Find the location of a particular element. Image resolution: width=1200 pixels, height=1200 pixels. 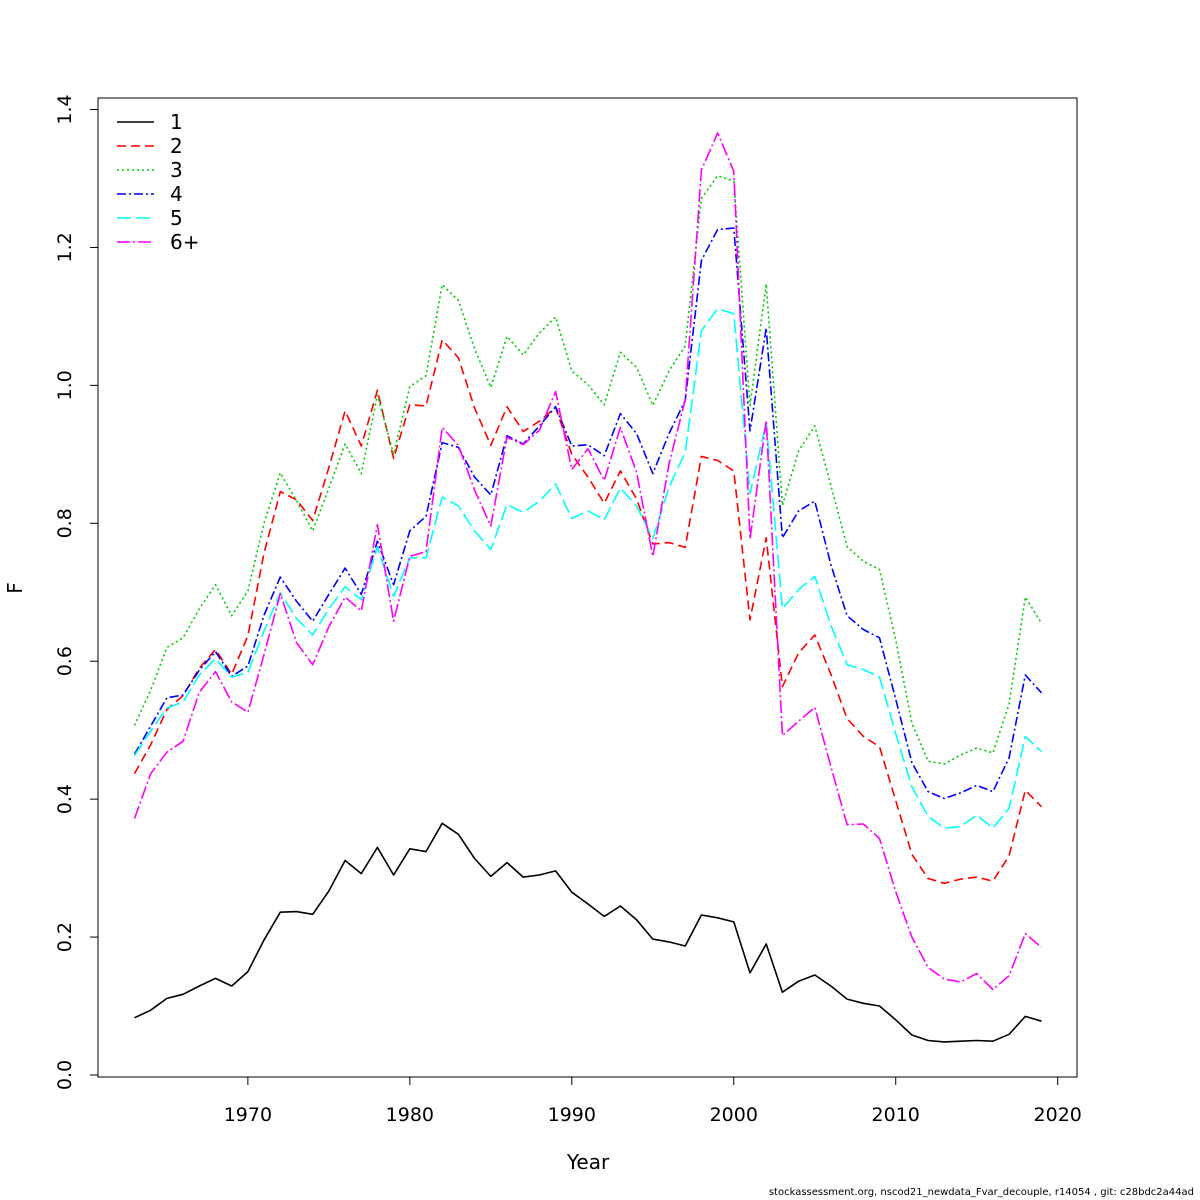

legend-item-1: 1 is located at coordinates (150, 122).